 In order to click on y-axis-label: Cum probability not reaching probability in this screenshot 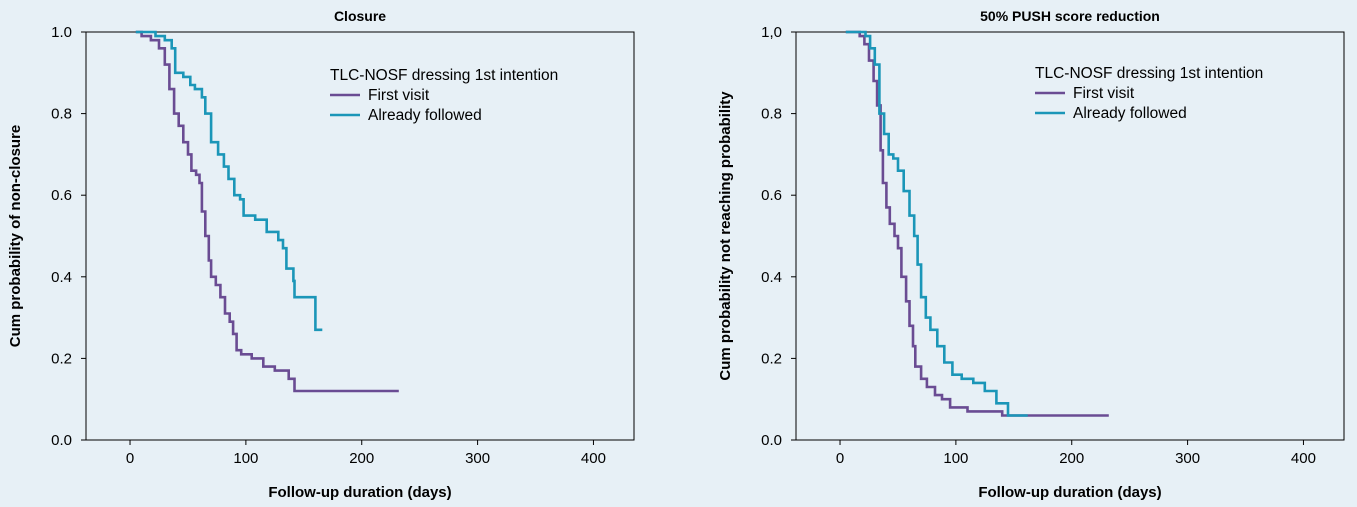, I will do `click(725, 236)`.